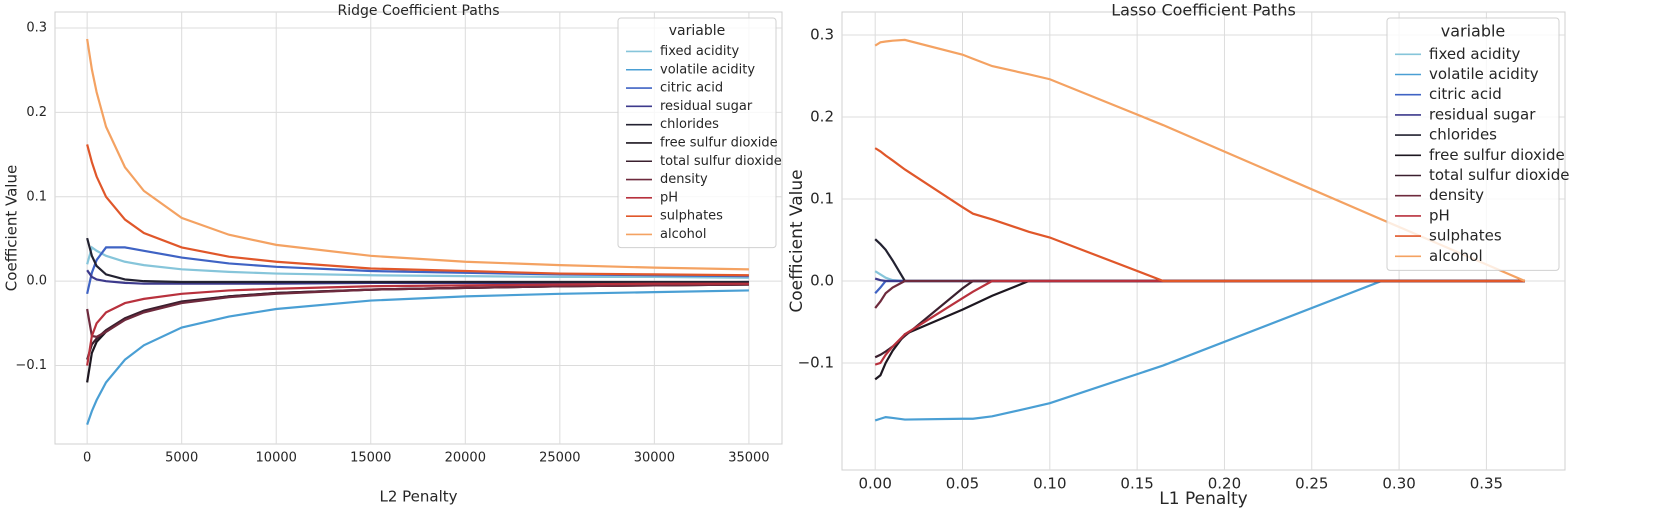 This screenshot has height=513, width=1667. What do you see at coordinates (1486, 484) in the screenshot?
I see `x-tick-label: 0.35` at bounding box center [1486, 484].